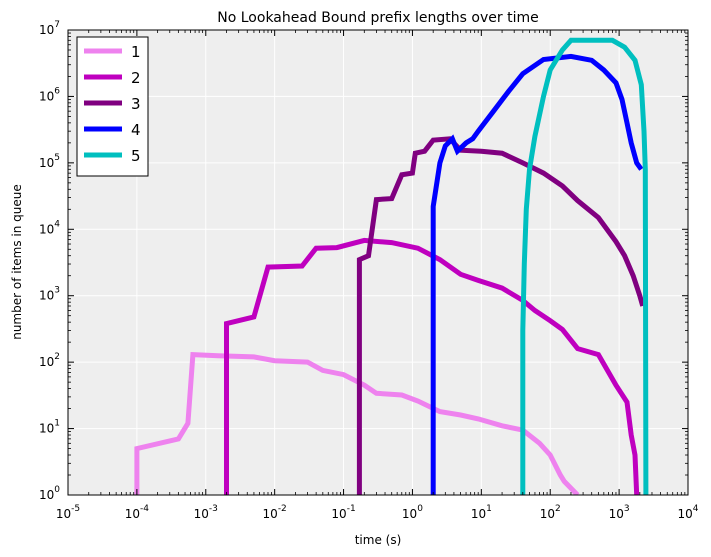  I want to click on legend-label-4: 4, so click(136, 130).